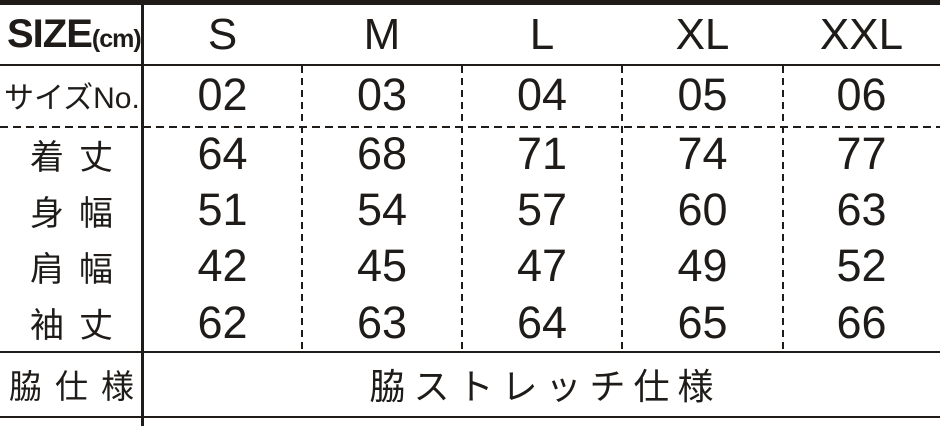  Describe the element at coordinates (222, 94) in the screenshot. I see `size-no-s: 02` at that location.